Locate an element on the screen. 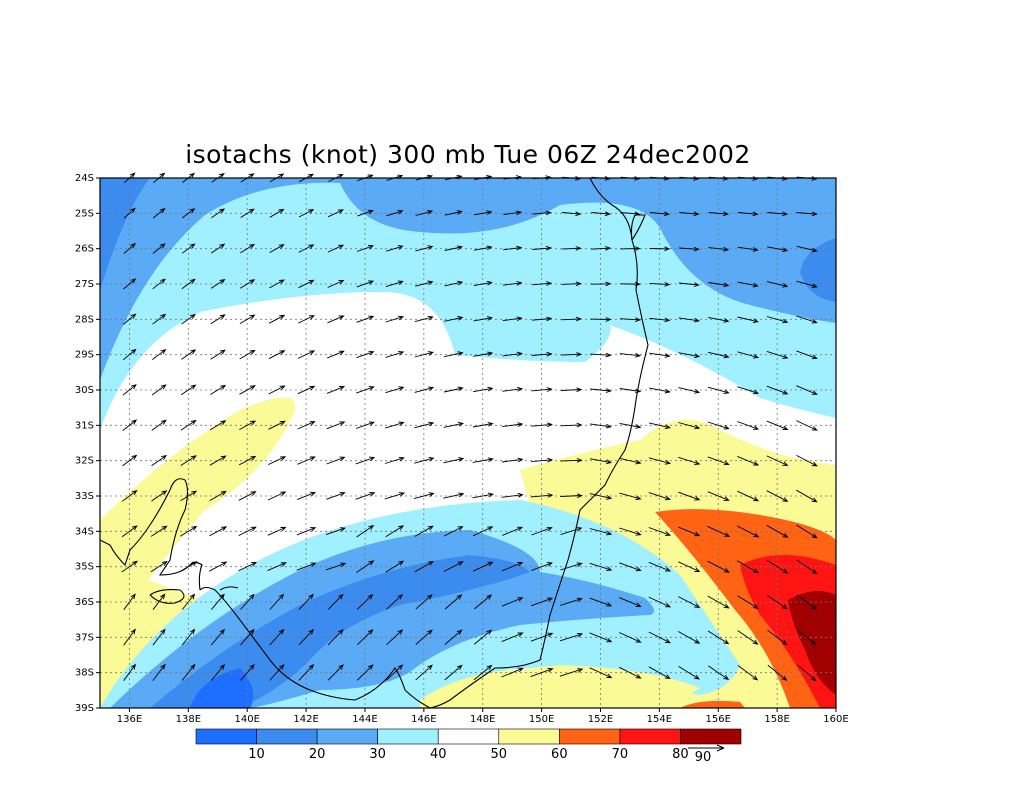 This screenshot has width=1024, height=800. lat-label: 24S is located at coordinates (84, 178).